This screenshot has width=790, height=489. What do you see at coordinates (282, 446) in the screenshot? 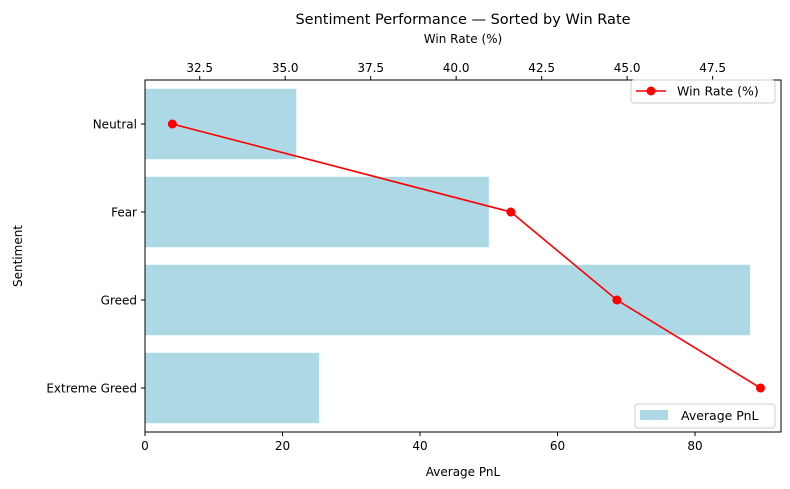
I see `x-tick-label: 20` at bounding box center [282, 446].